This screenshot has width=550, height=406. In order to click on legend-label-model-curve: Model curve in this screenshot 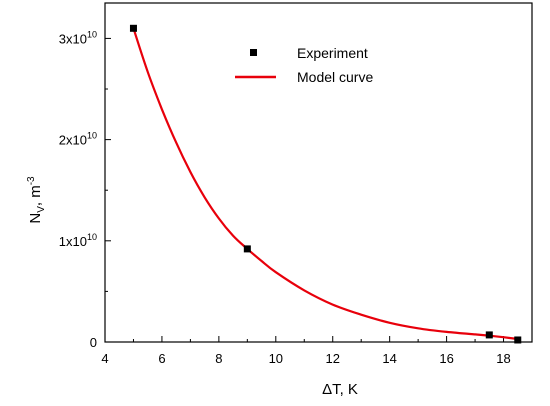, I will do `click(335, 77)`.